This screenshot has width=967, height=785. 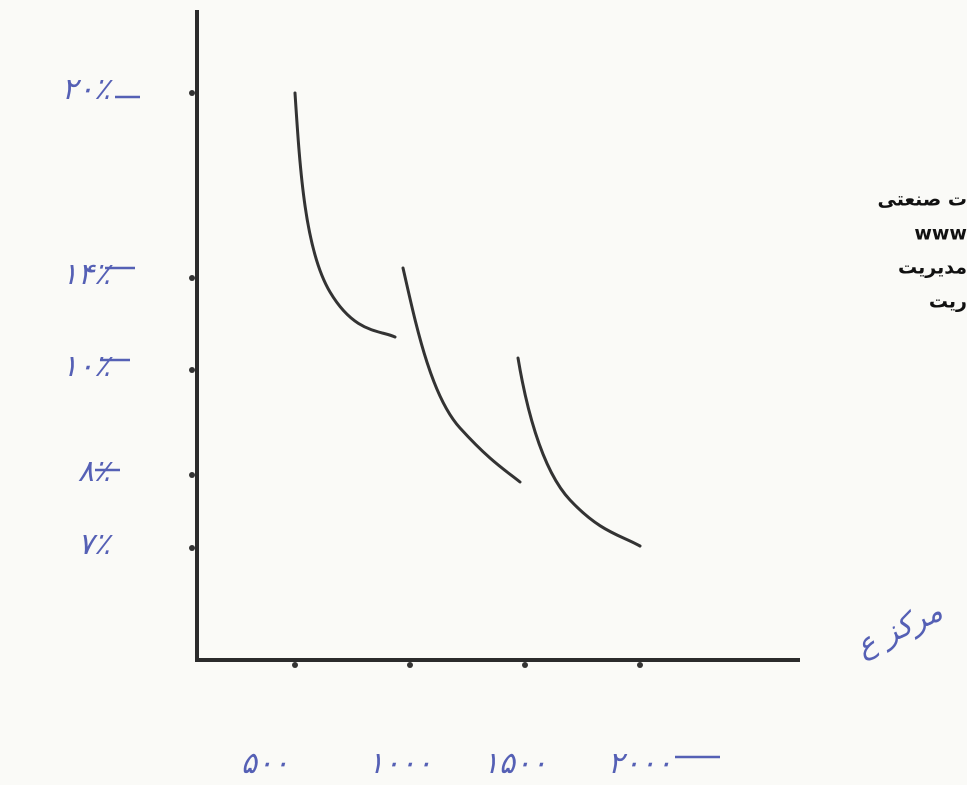 What do you see at coordinates (95, 544) in the screenshot?
I see `y-tick-label: ۷٪` at bounding box center [95, 544].